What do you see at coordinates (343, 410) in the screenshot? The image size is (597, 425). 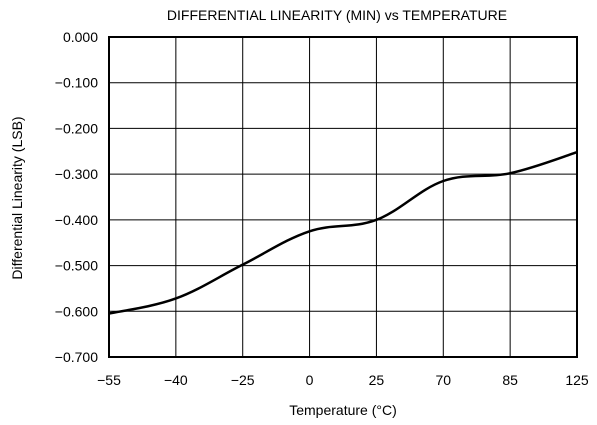 I see `x-axis-label: Temperature (°C)` at bounding box center [343, 410].